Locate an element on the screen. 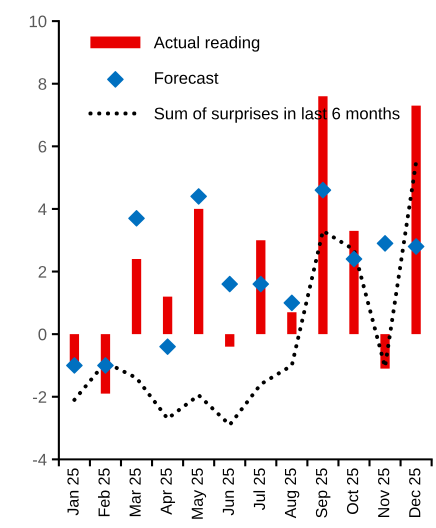  x-tick-label: Apr 25 is located at coordinates (168, 491).